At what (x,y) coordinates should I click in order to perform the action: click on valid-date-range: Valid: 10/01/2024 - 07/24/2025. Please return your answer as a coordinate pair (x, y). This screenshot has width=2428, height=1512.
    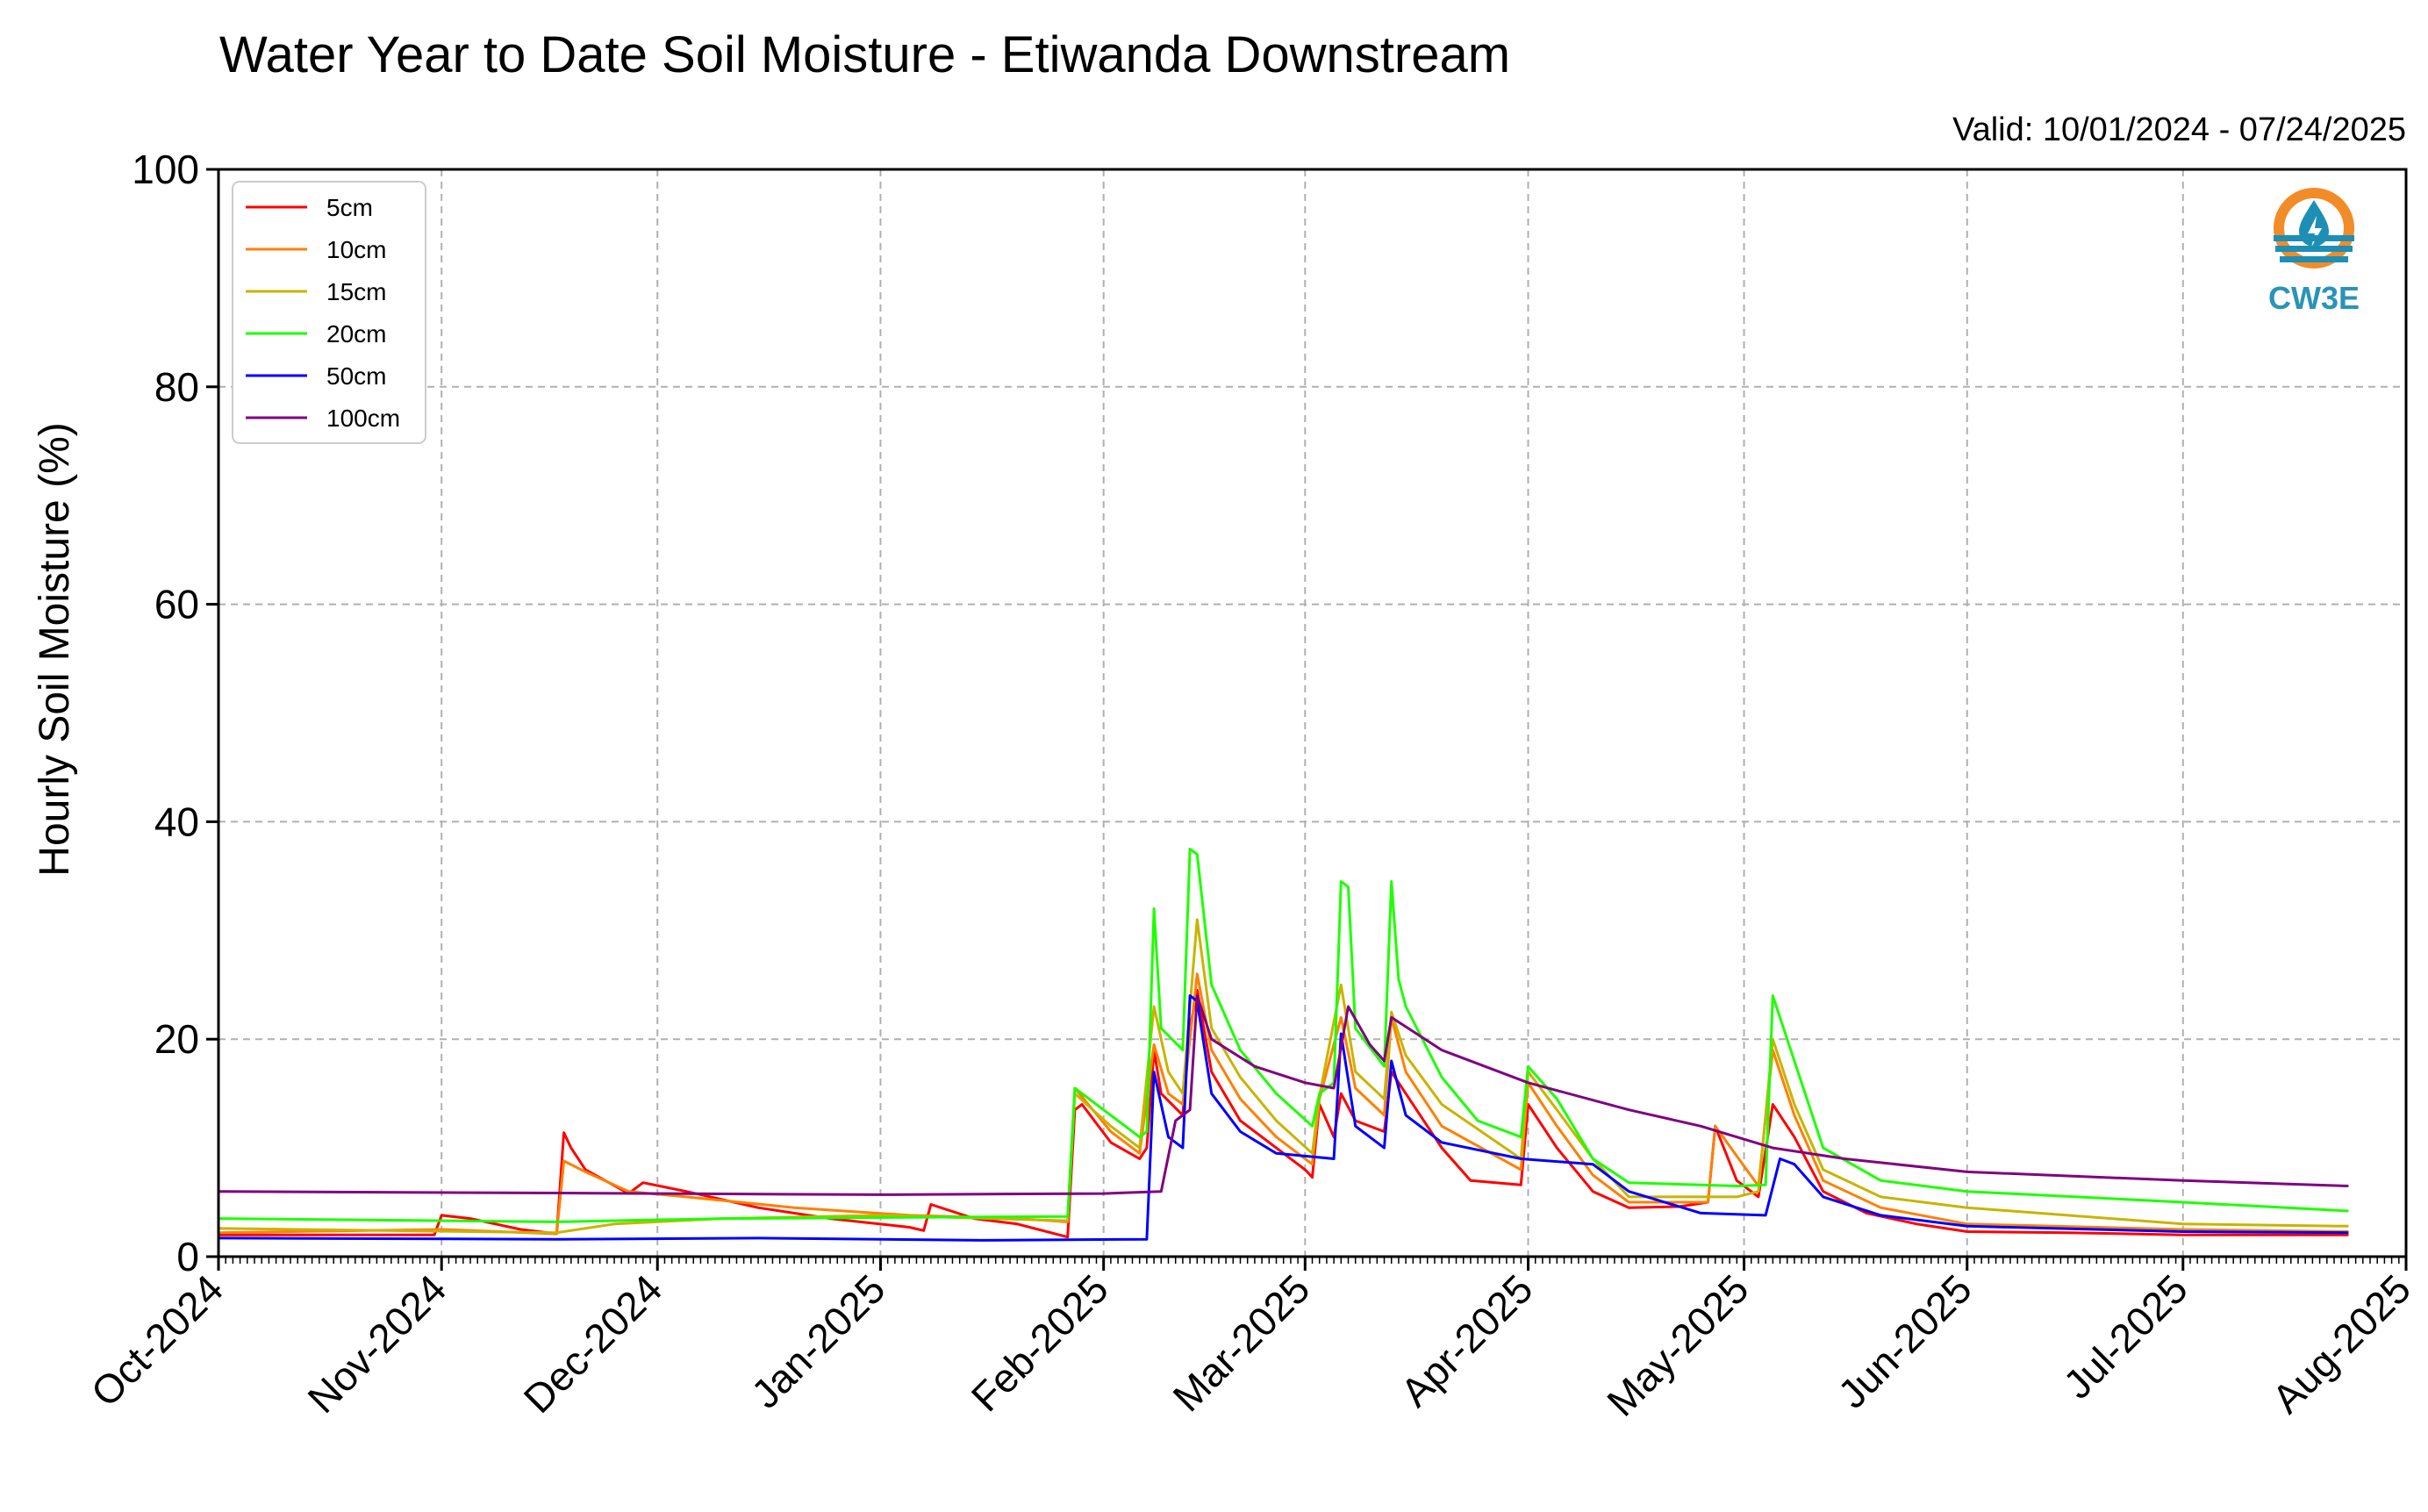
    Looking at the image, I should click on (2179, 129).